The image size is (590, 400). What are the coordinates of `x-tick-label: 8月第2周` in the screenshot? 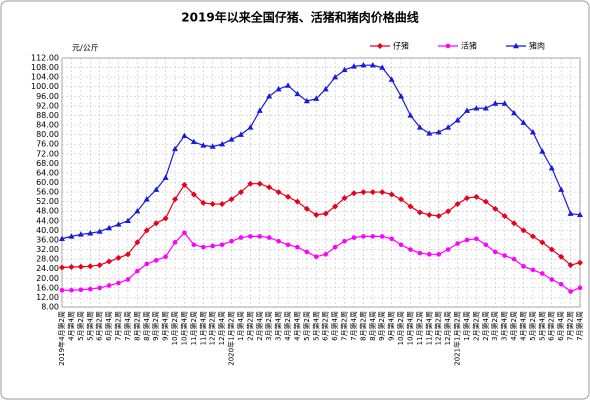 It's located at (136, 326).